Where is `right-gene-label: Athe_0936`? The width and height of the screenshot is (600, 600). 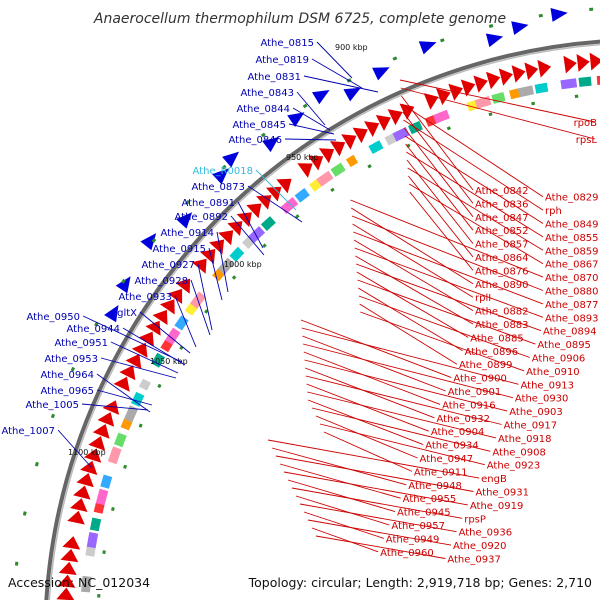 right-gene-label: Athe_0936 is located at coordinates (486, 533).